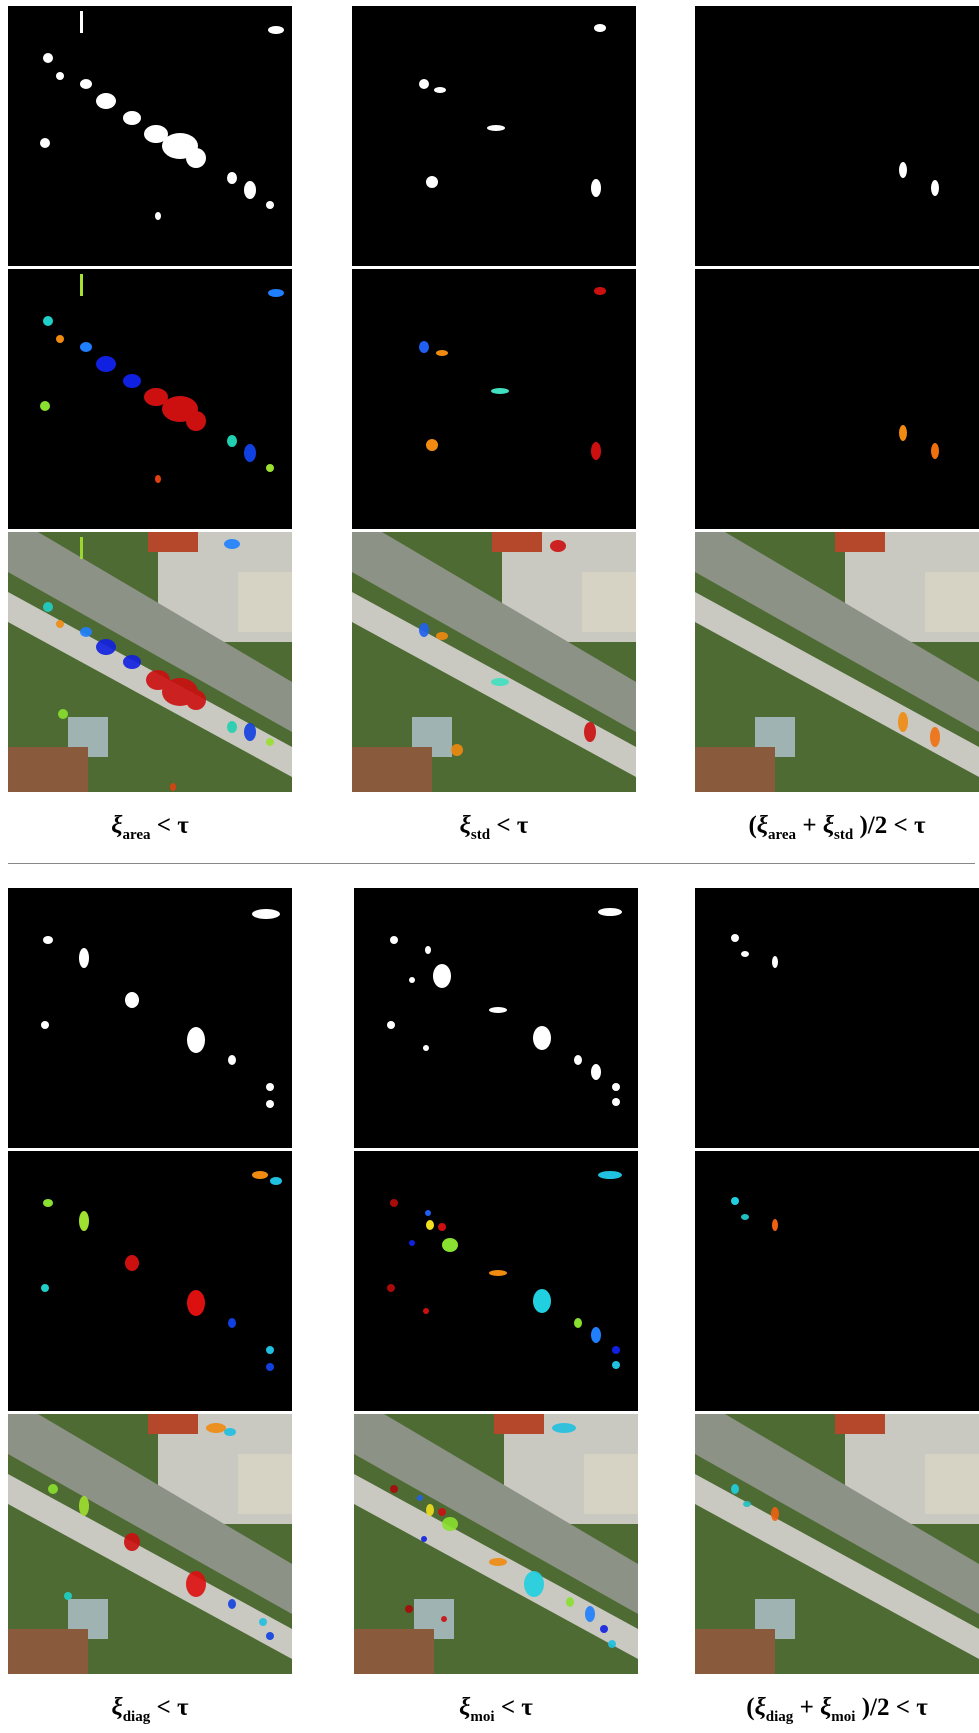  I want to click on caption-diag: ξdiag < τ, so click(150, 1709).